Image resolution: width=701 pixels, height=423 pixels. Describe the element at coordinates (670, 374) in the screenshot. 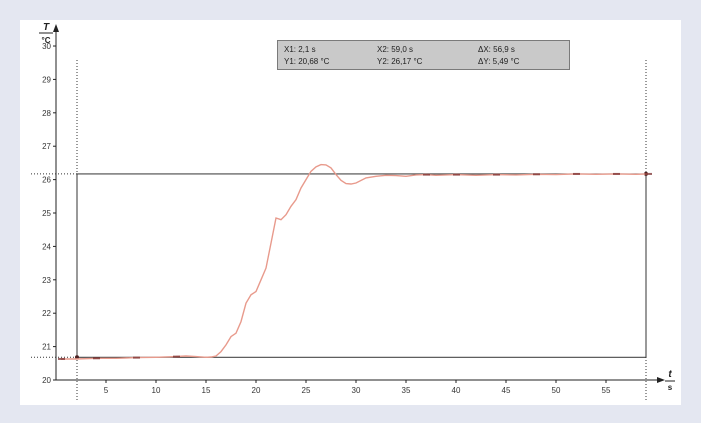

I see `x-axis-label-top: t` at that location.